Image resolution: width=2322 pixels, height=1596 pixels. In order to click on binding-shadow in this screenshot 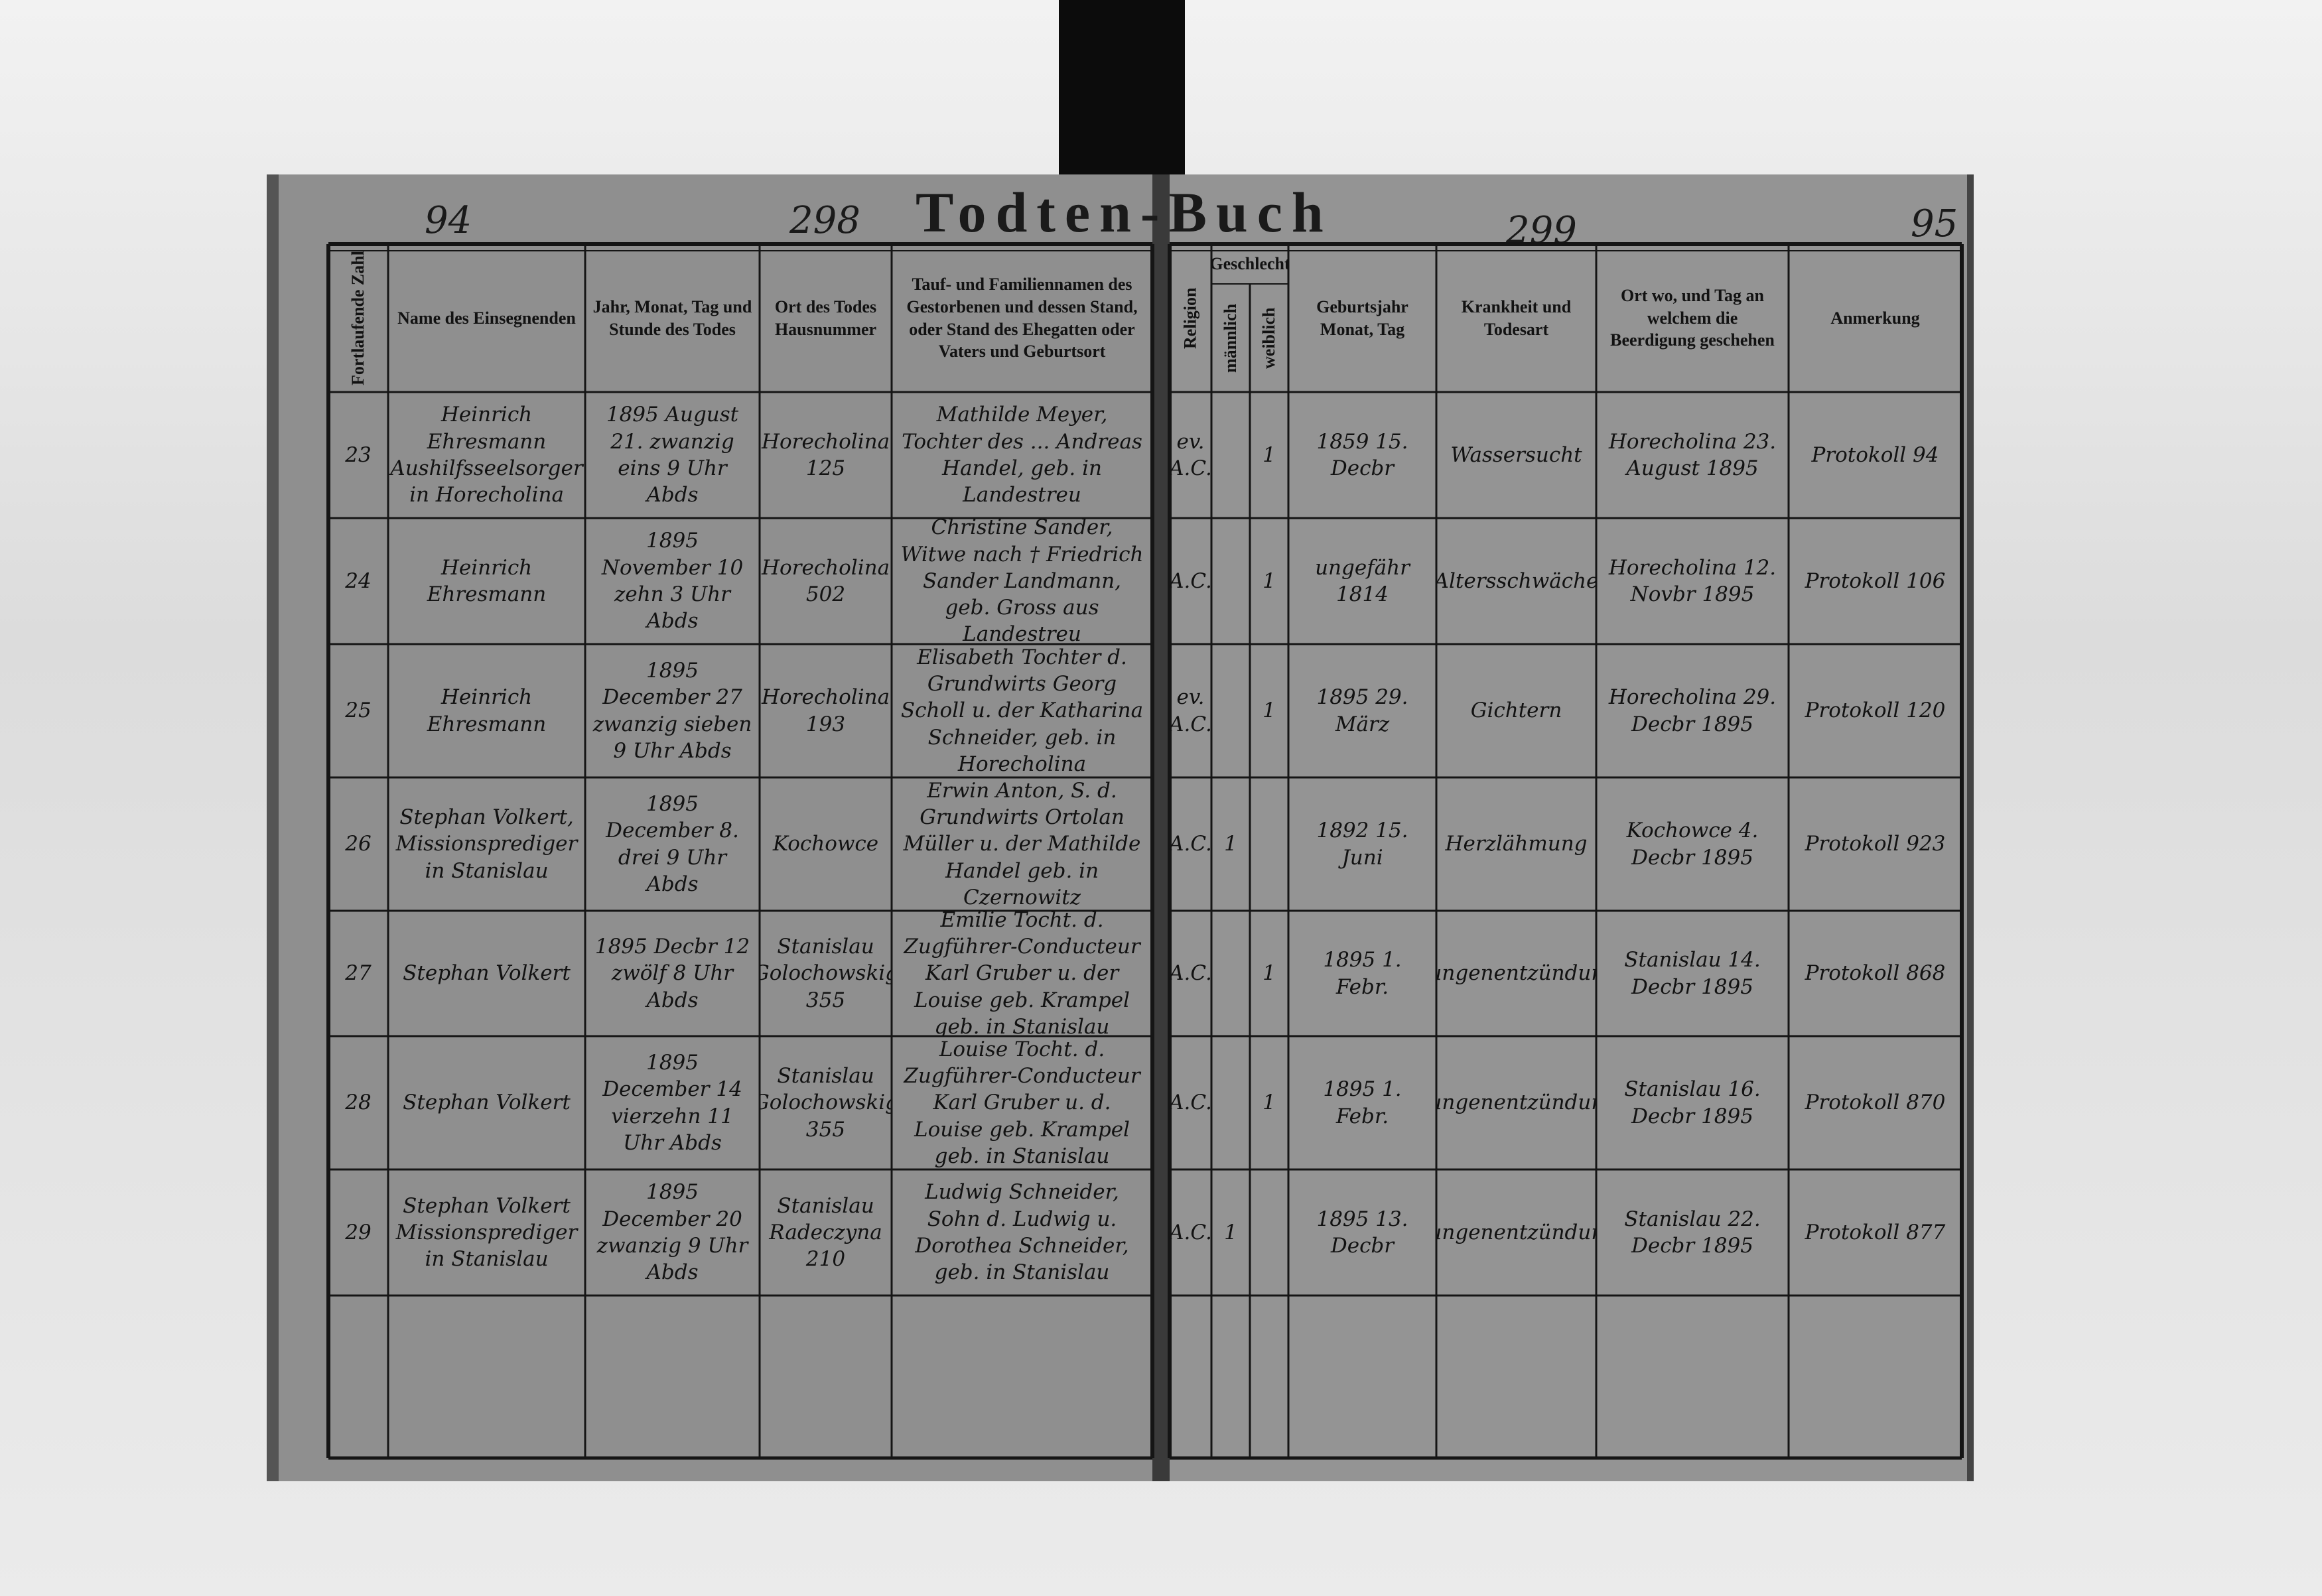, I will do `click(1122, 89)`.